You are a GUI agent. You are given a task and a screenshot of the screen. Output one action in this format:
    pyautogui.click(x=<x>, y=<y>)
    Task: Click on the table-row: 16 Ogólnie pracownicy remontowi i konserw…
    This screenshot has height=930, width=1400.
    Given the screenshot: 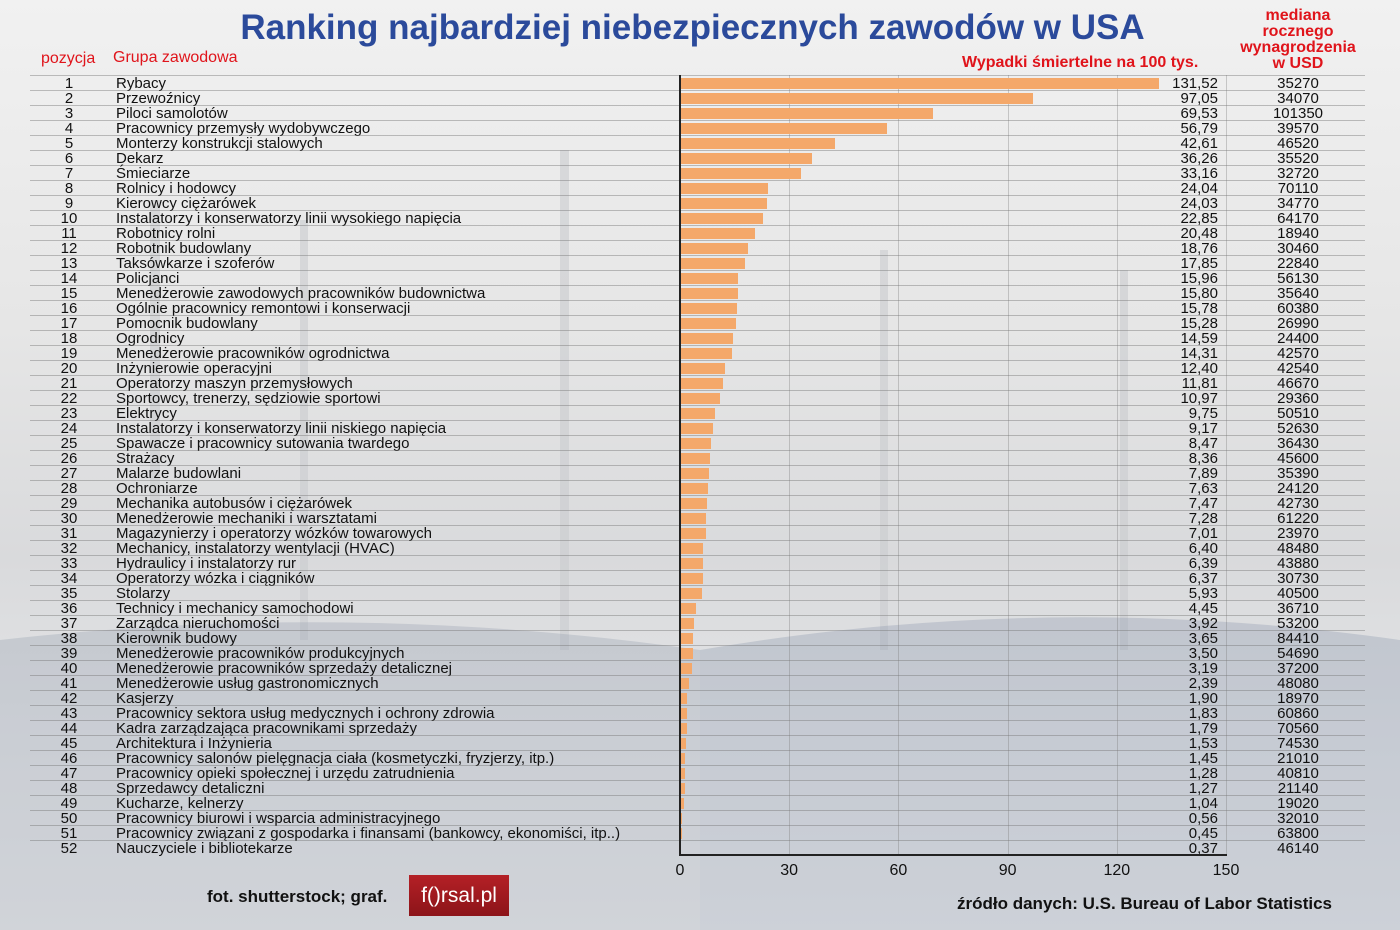 What is the action you would take?
    pyautogui.click(x=697, y=308)
    